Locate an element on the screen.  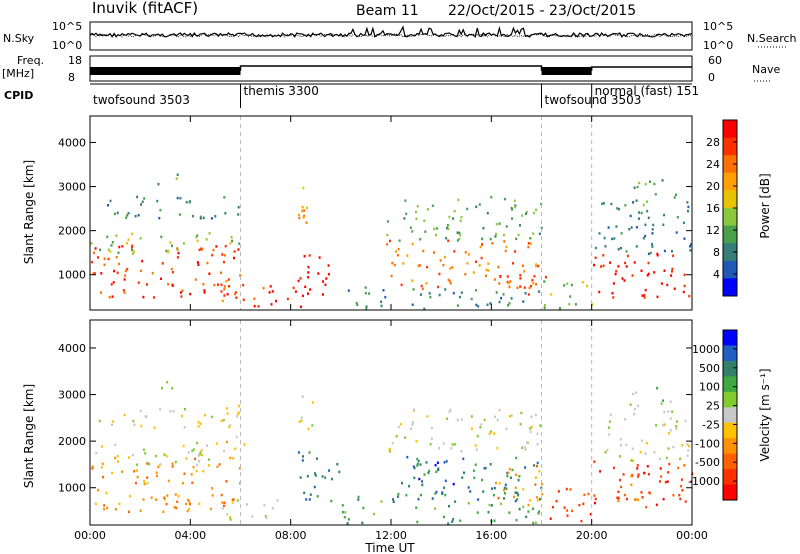
power-colorbar-label: Power [dB] is located at coordinates (765, 205).